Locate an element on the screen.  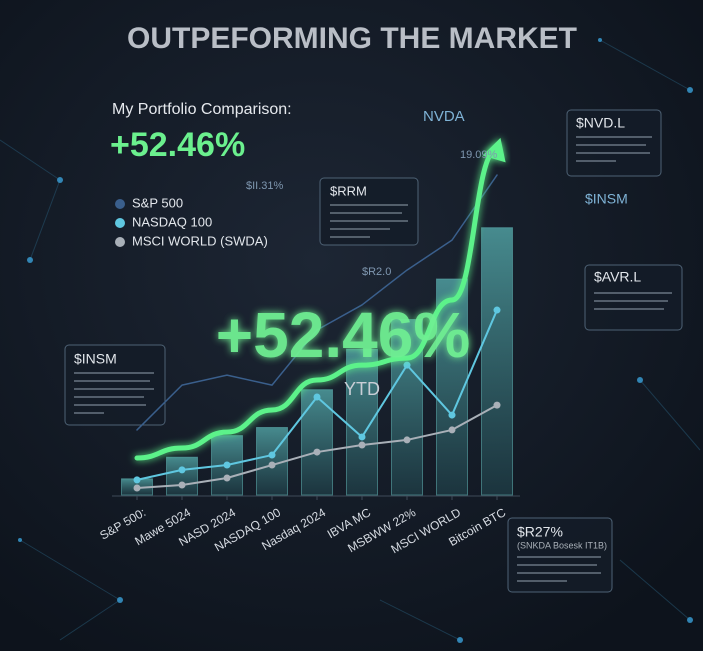
big-value-note: YTD is located at coordinates (362, 389).